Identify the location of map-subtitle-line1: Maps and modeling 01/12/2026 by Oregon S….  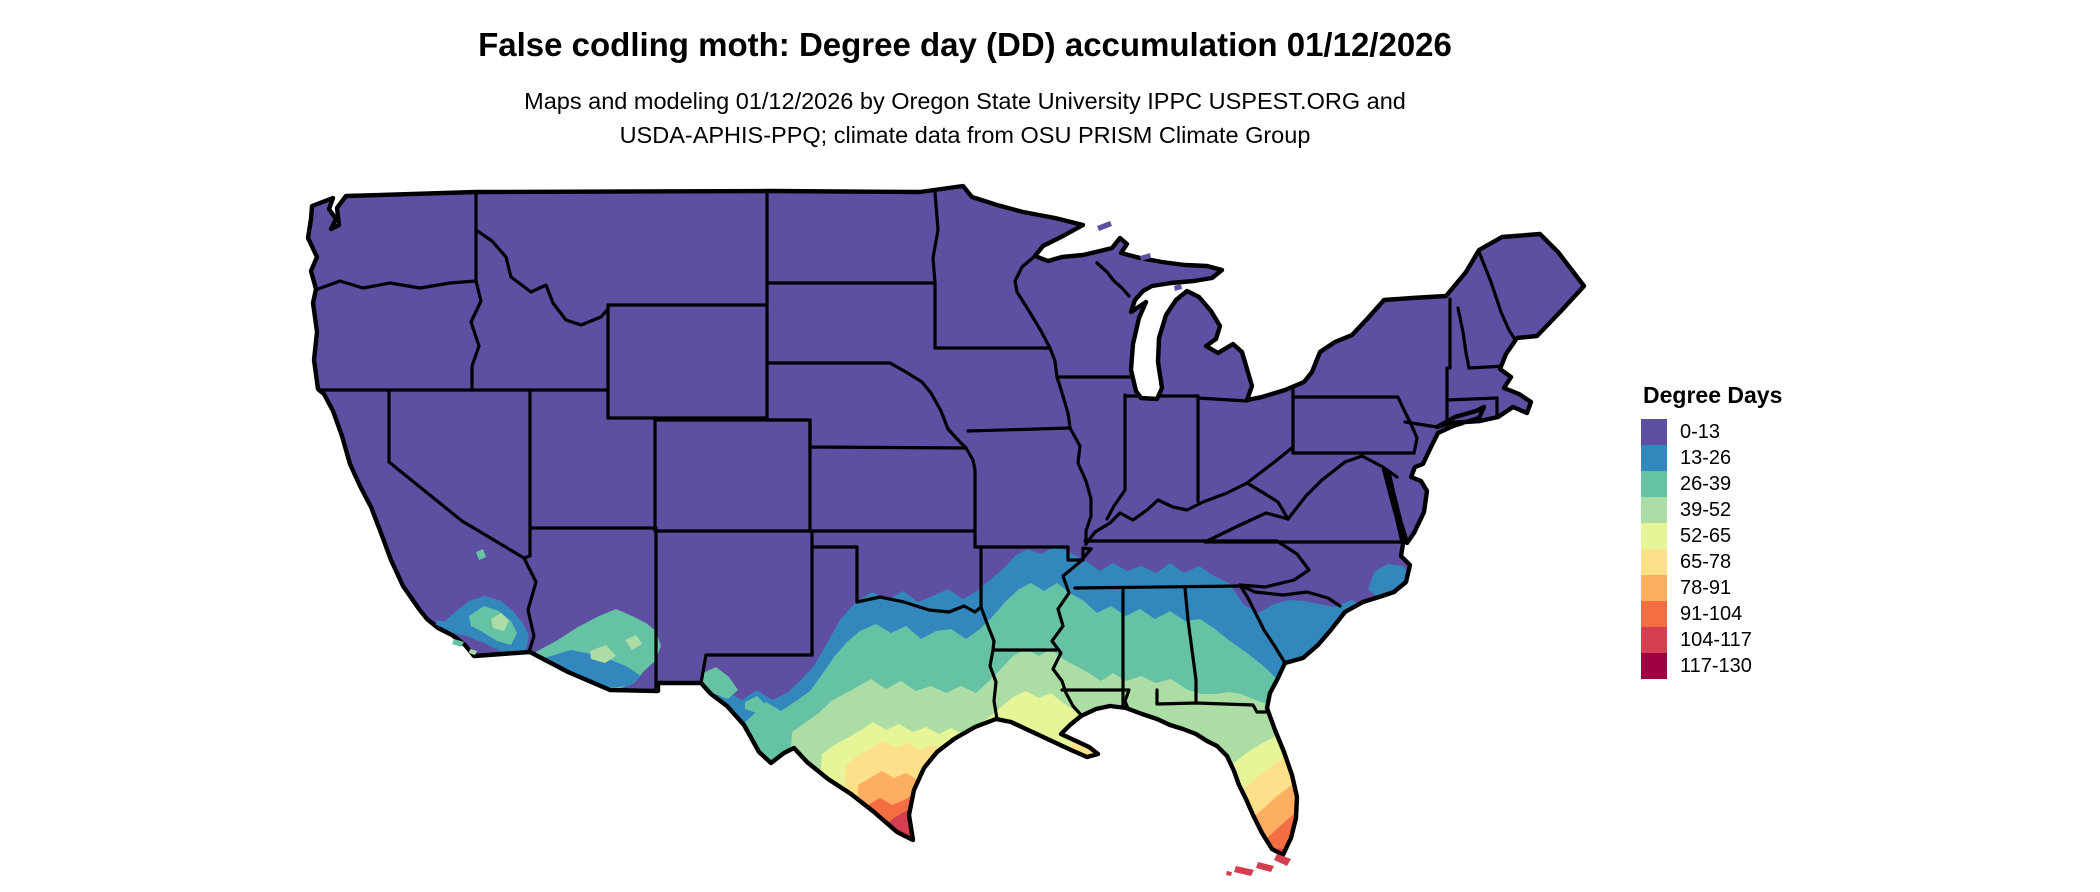
(965, 101).